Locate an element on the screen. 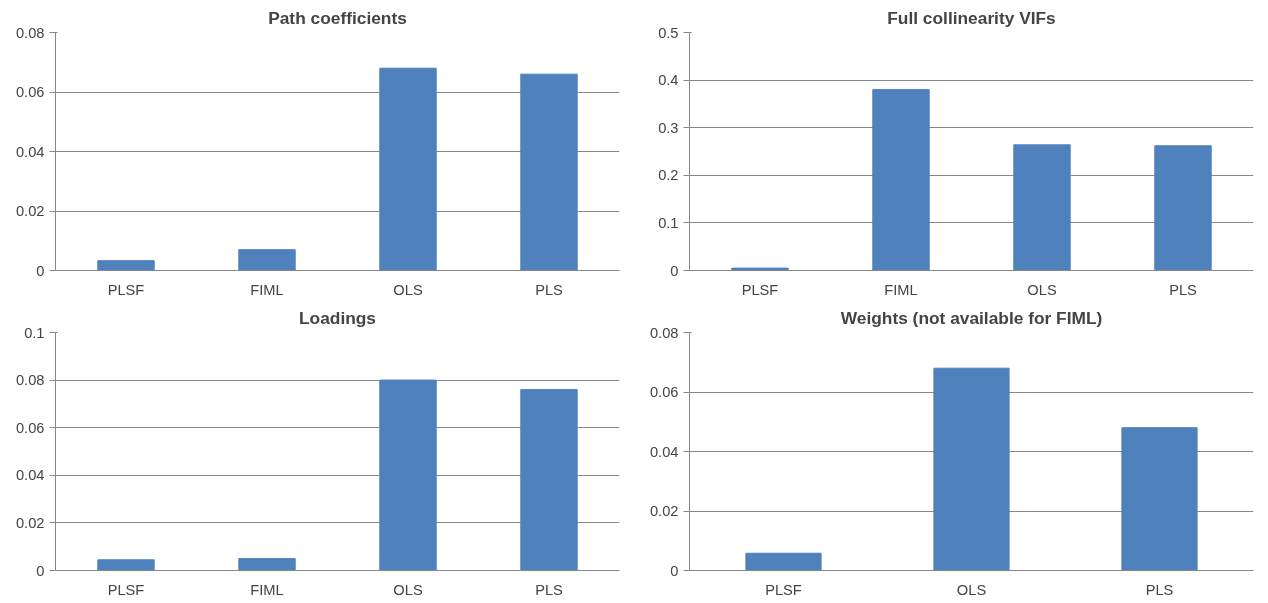 The image size is (1268, 603). chart-title: Loadings is located at coordinates (337, 317).